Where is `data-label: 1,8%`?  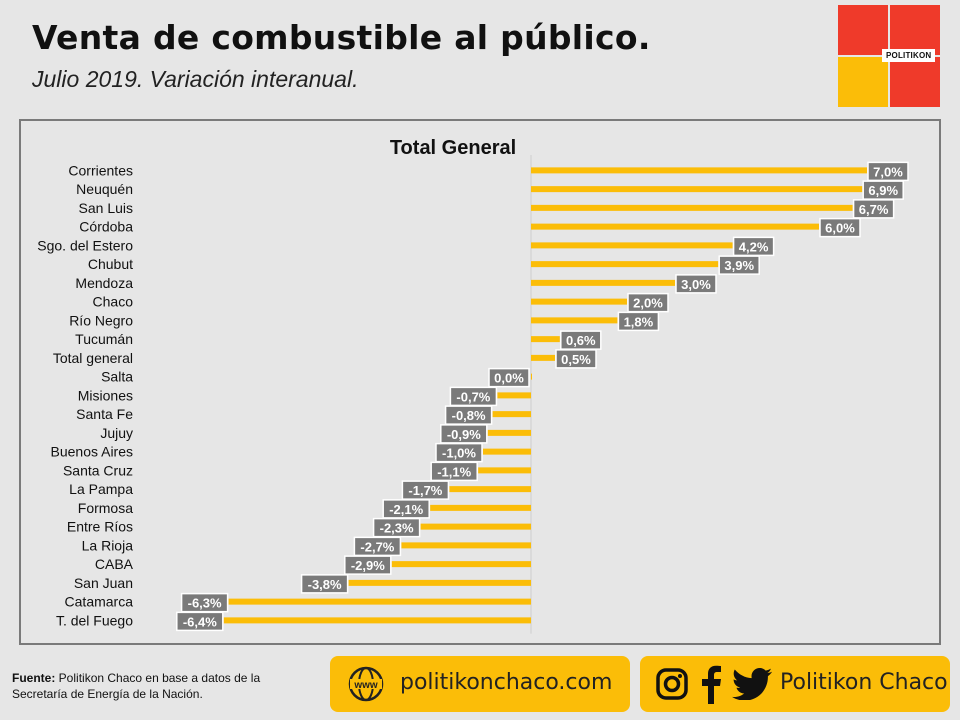
data-label: 1,8% is located at coordinates (639, 321).